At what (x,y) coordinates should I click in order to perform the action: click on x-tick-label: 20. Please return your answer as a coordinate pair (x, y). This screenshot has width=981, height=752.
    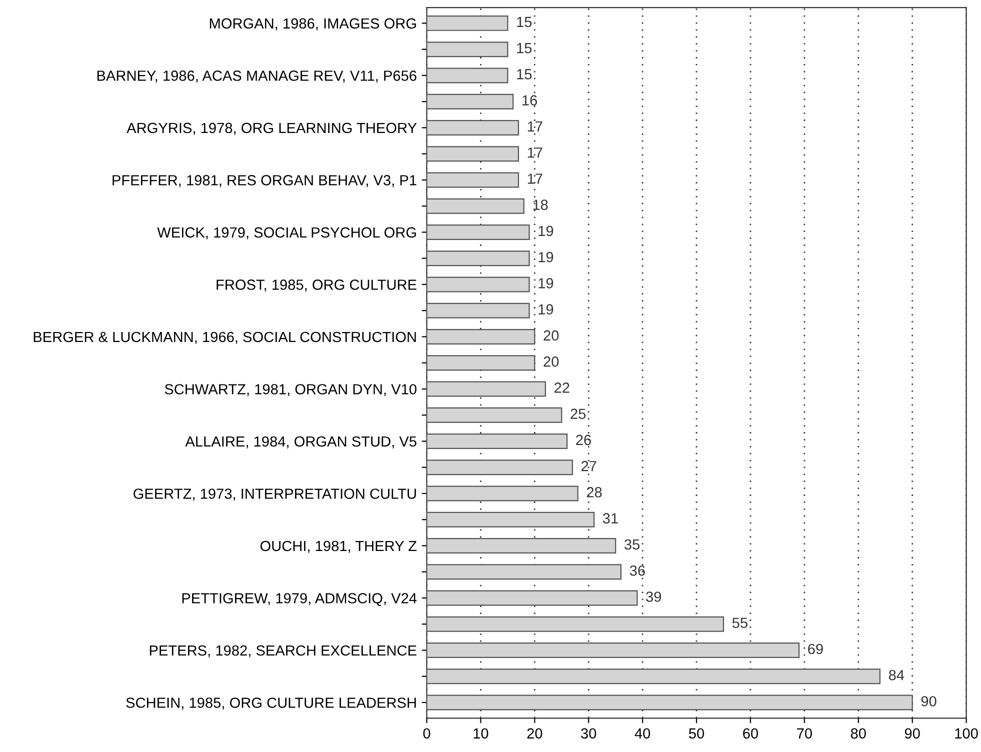
    Looking at the image, I should click on (534, 733).